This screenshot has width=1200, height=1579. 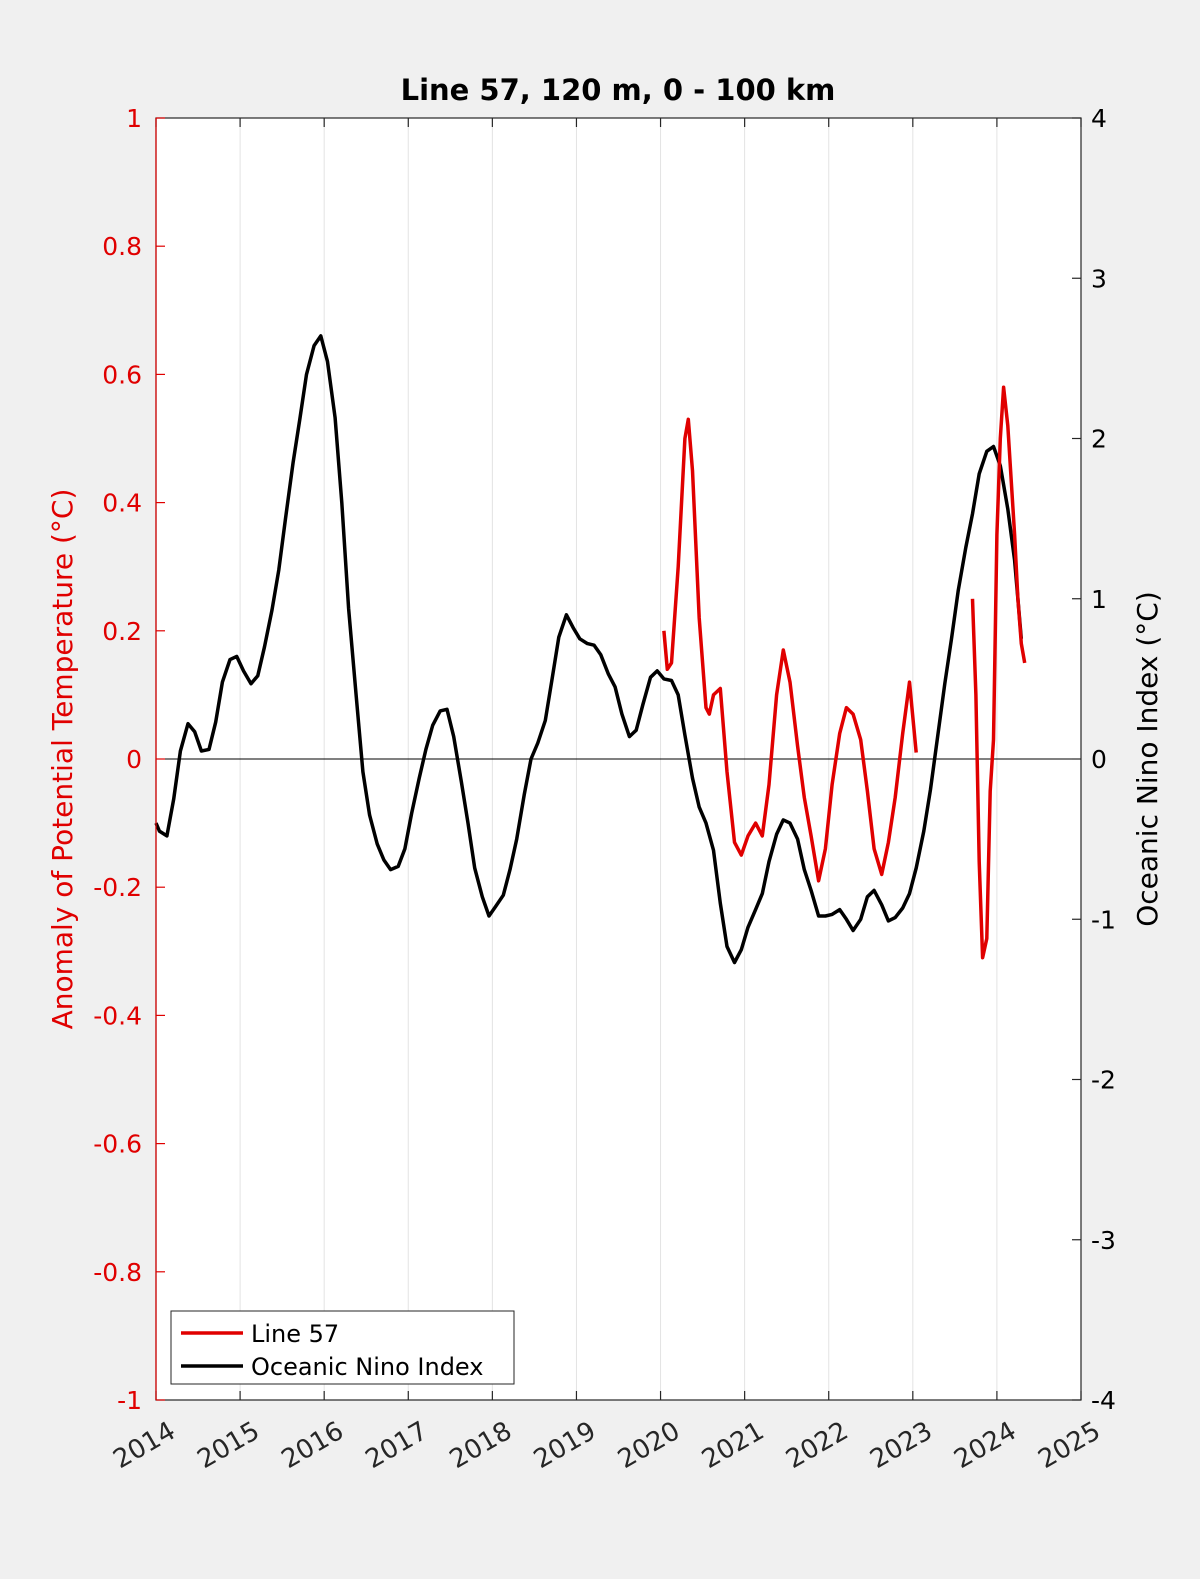 What do you see at coordinates (117, 1015) in the screenshot?
I see `y-left-tick-label: -0.4` at bounding box center [117, 1015].